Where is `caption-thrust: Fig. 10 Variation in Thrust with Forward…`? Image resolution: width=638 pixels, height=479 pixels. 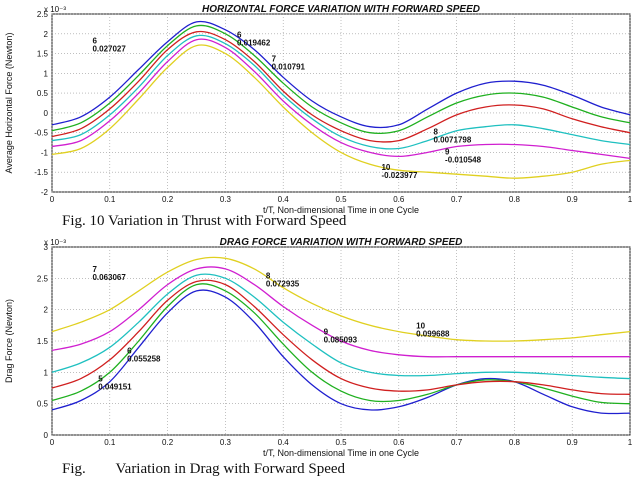 caption-thrust: Fig. 10 Variation in Thrust with Forward… is located at coordinates (204, 221).